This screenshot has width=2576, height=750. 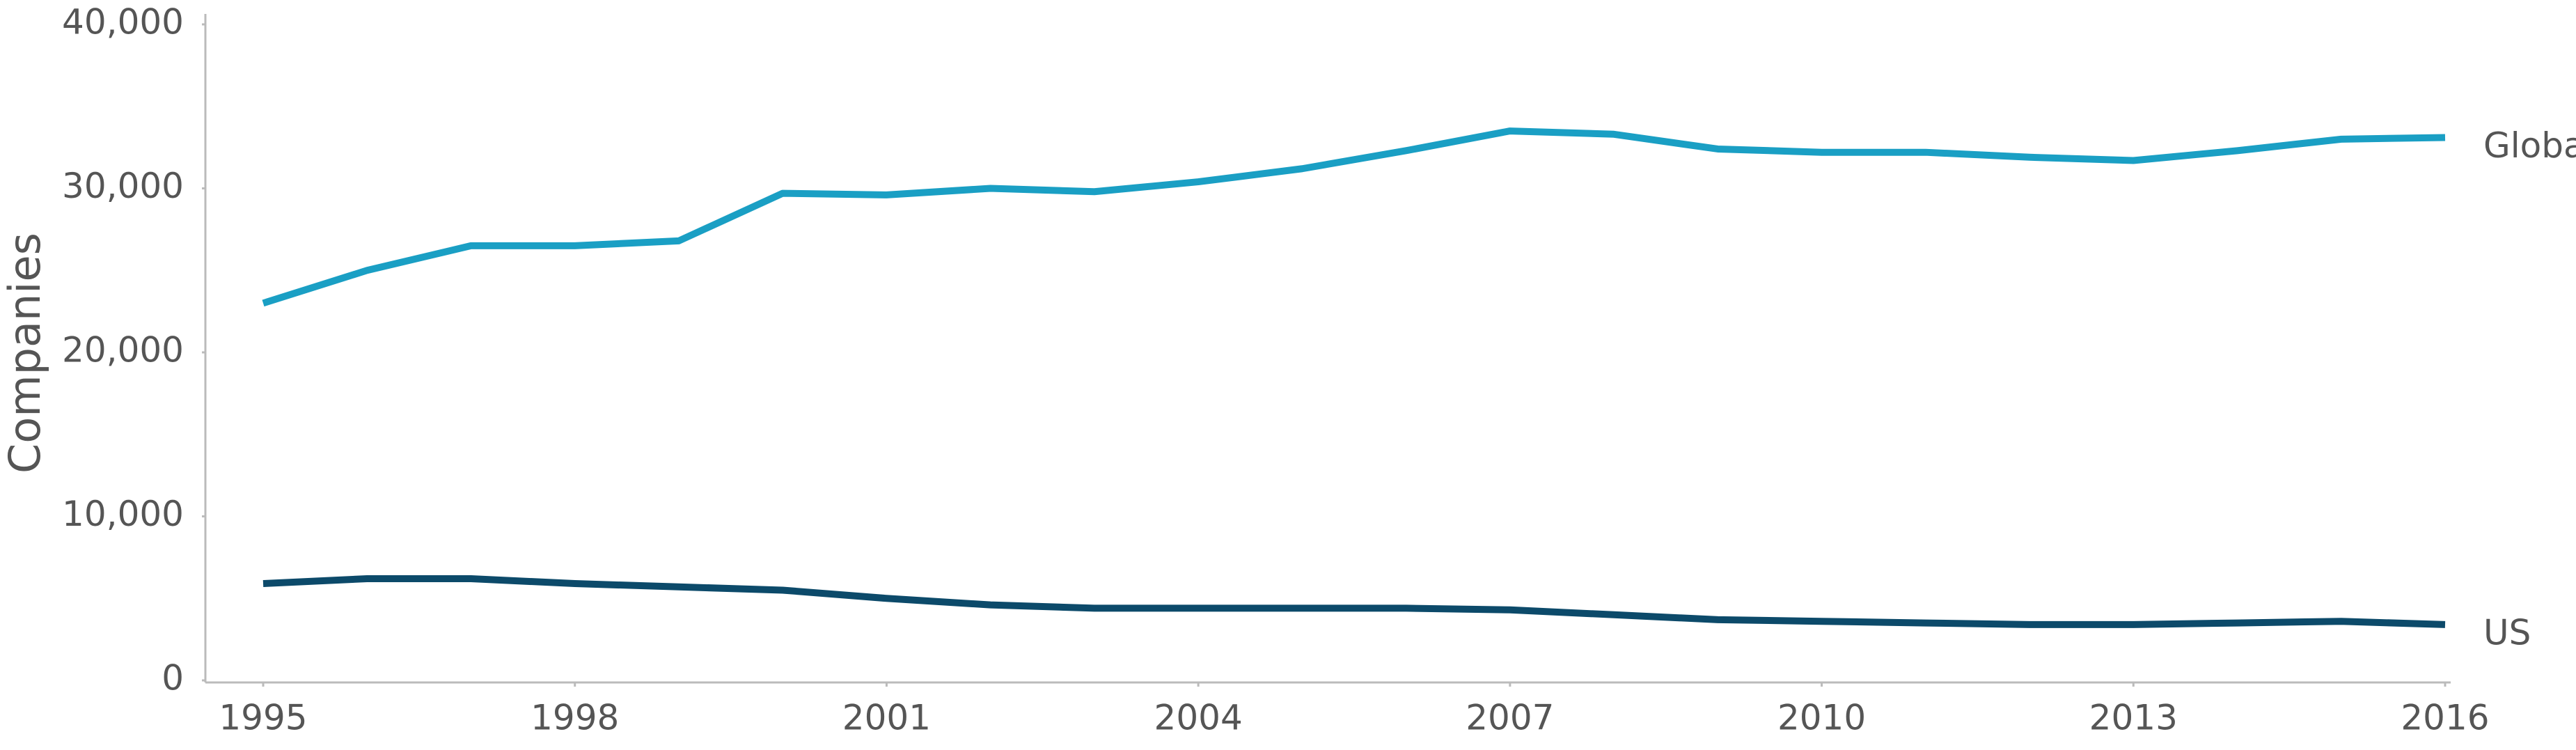 What do you see at coordinates (123, 514) in the screenshot?
I see `y-tick-label: 10,000` at bounding box center [123, 514].